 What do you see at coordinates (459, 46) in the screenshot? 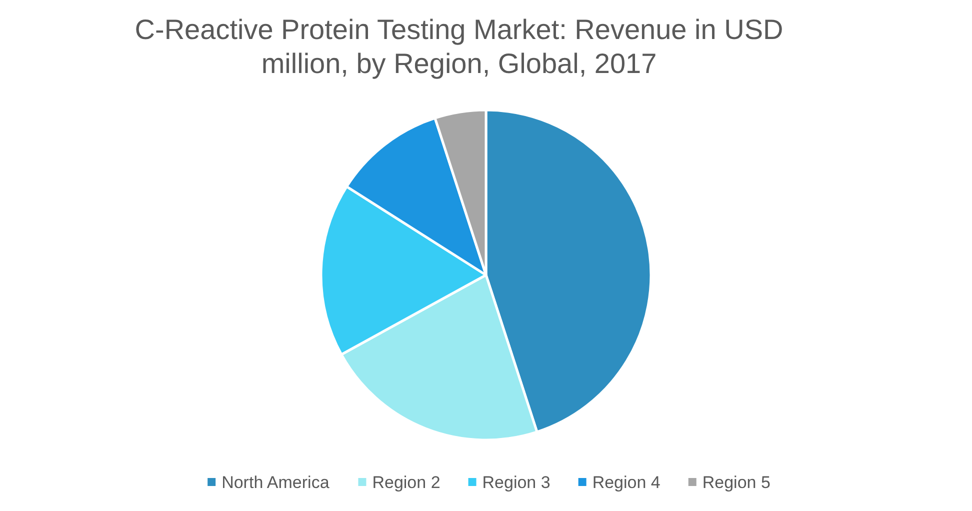
I see `chart-title: C-Reactive Protein Testing Market: Revenue in USD million, by Region, Global, 2017` at bounding box center [459, 46].